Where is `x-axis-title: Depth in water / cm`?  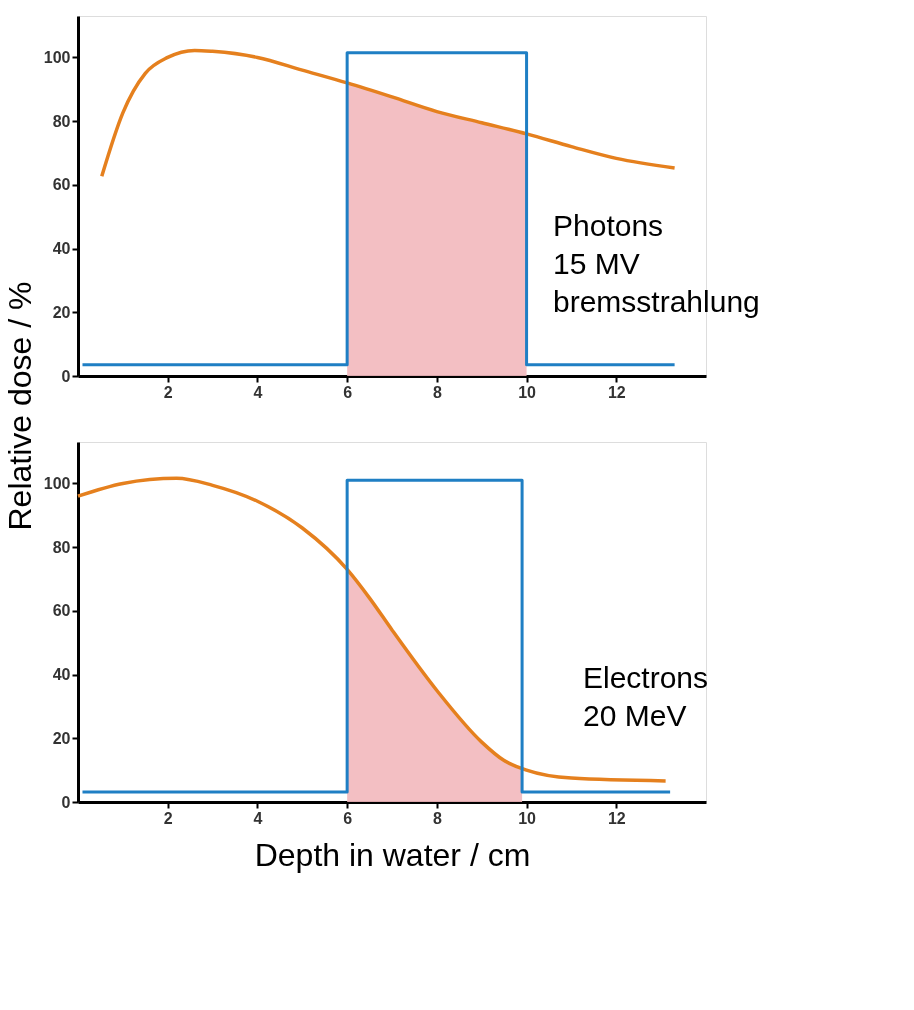 x-axis-title: Depth in water / cm is located at coordinates (392, 854).